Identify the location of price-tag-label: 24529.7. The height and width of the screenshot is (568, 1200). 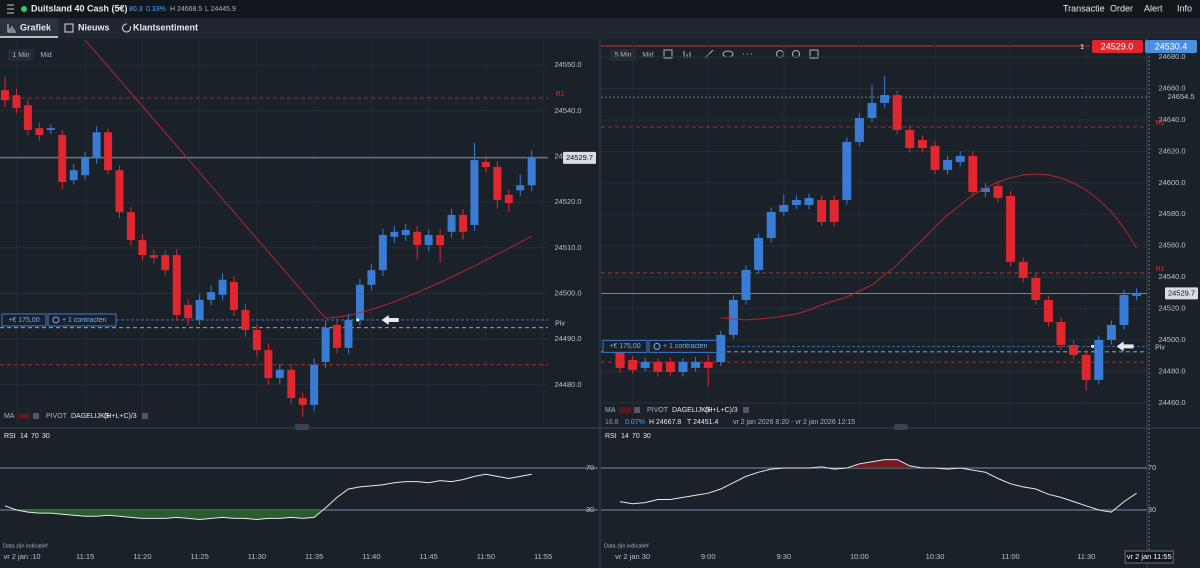
(1181, 292).